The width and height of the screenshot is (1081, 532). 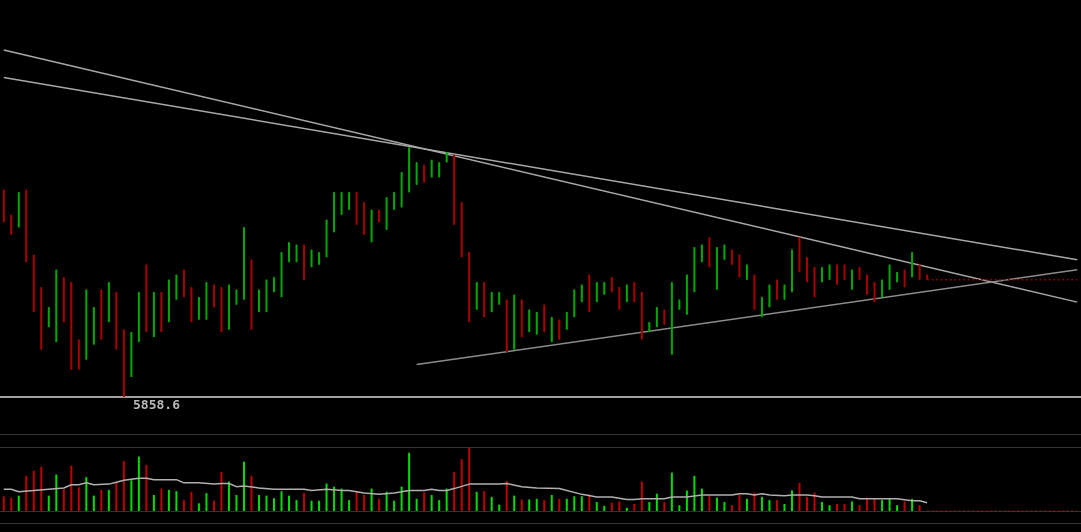 What do you see at coordinates (156, 404) in the screenshot?
I see `annotation: 5858.6` at bounding box center [156, 404].